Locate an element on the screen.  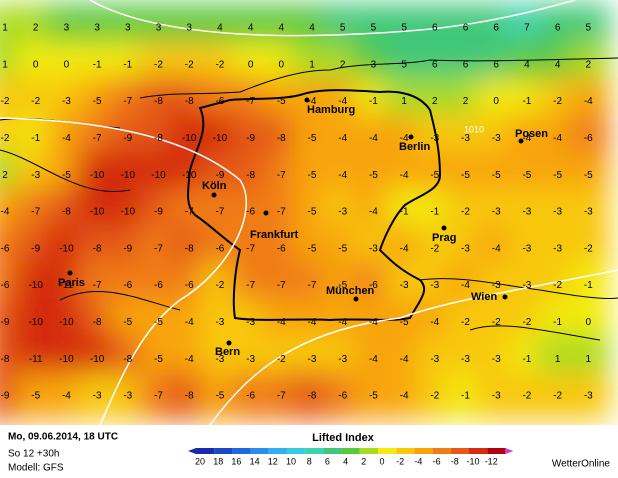
brand: WetterOnline is located at coordinates (581, 464).